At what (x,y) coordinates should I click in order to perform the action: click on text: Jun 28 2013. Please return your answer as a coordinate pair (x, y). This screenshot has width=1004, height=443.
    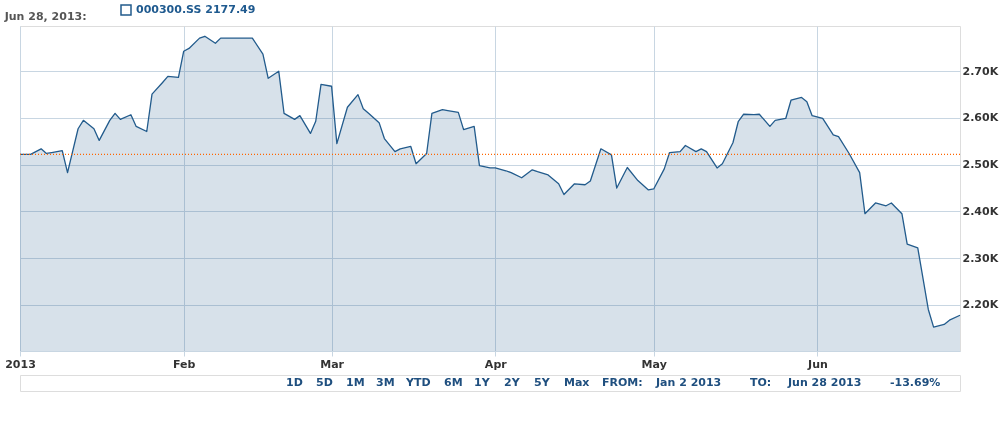
    Looking at the image, I should click on (824, 382).